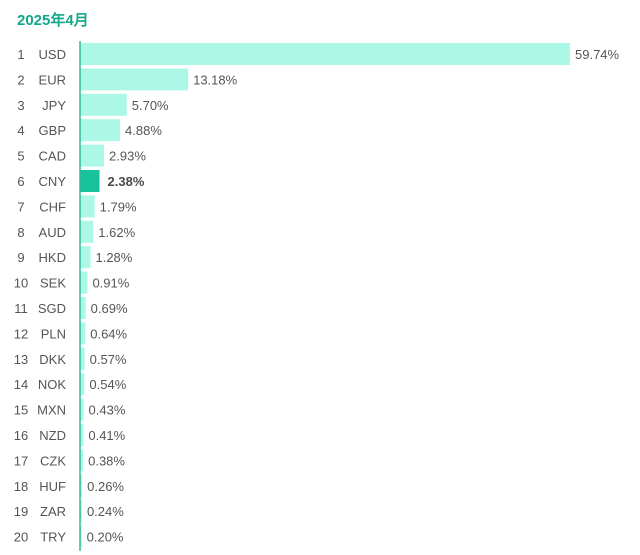 The width and height of the screenshot is (640, 555). Describe the element at coordinates (21, 308) in the screenshot. I see `rank-label: 11` at that location.